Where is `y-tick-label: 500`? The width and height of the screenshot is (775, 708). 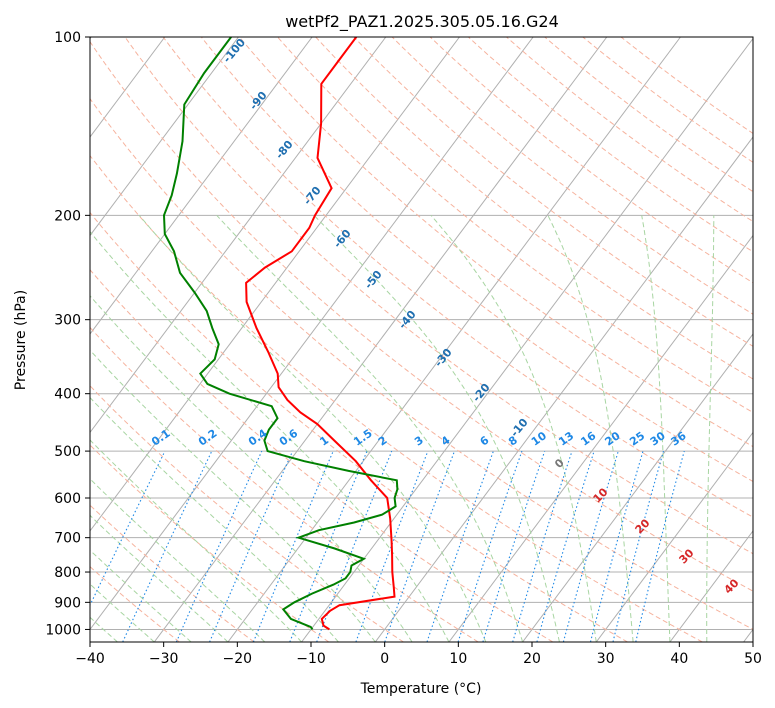
y-tick-label: 500 is located at coordinates (67, 452).